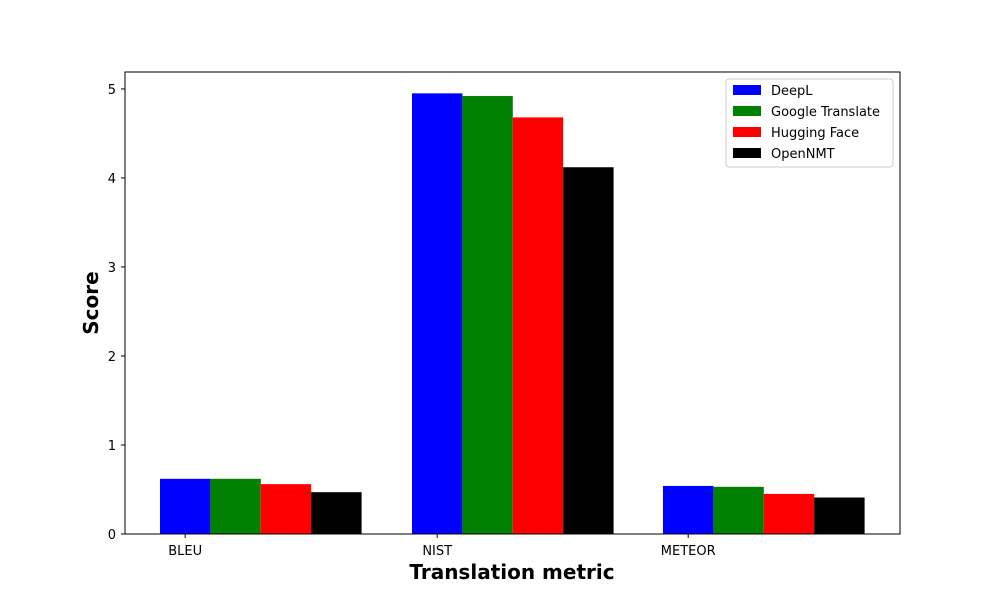 This screenshot has width=1000, height=604. I want to click on legend-swatch-hugging-face, so click(747, 132).